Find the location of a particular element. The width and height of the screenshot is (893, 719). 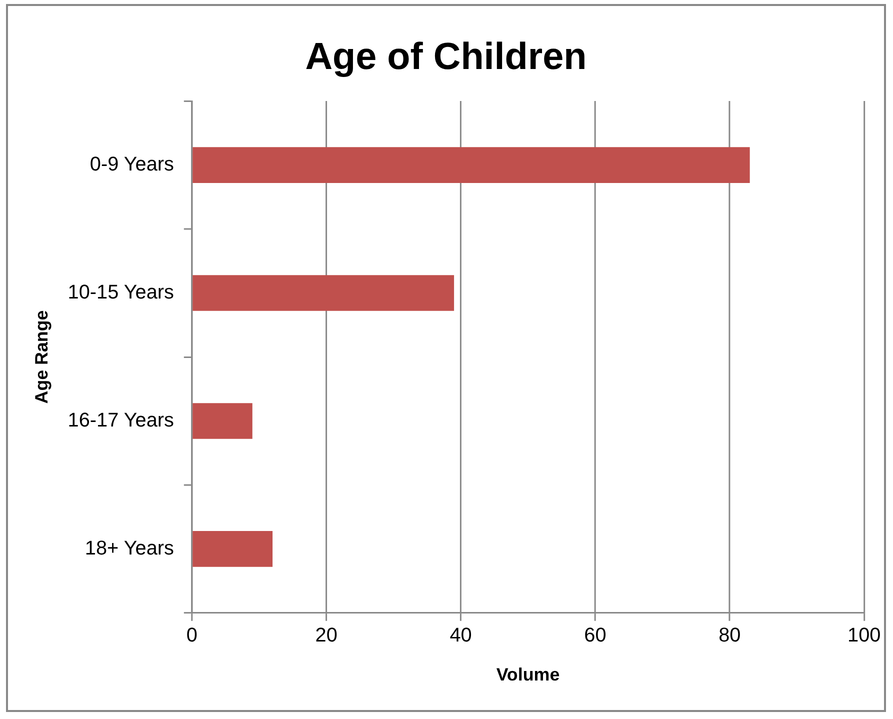

y-tick-label: 10-15 Years is located at coordinates (121, 293).